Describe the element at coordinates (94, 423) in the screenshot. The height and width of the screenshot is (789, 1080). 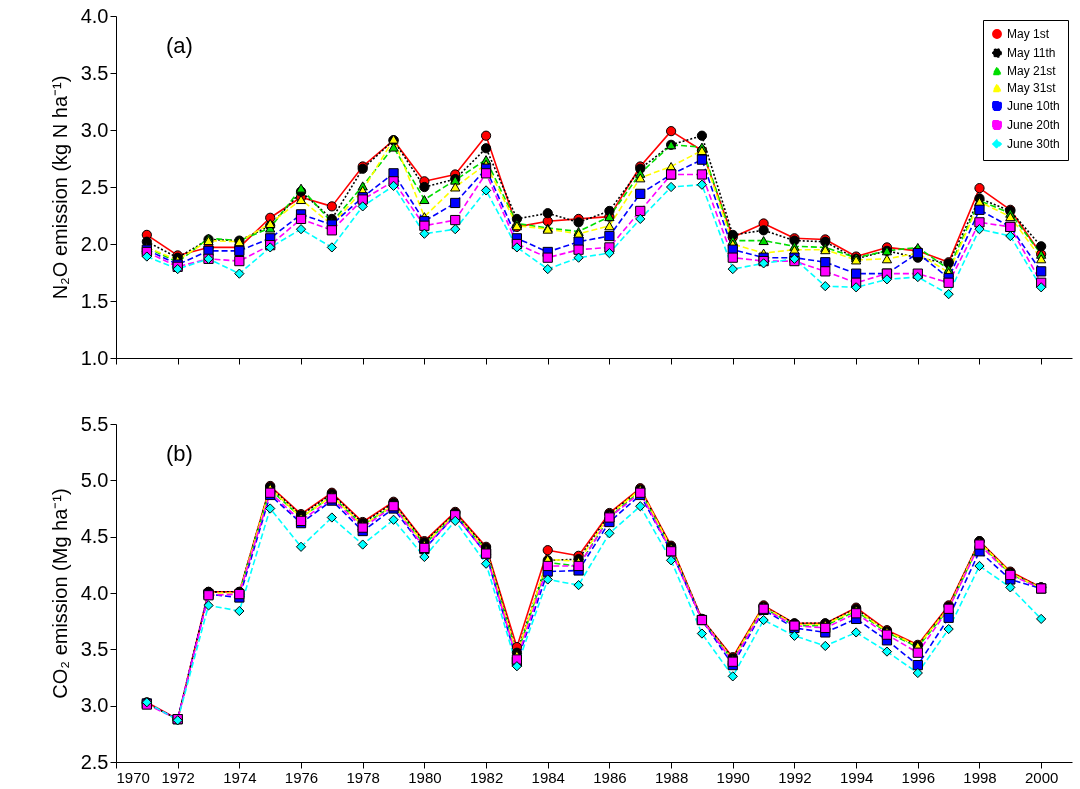
I see `y-tick-label: 5.5` at that location.